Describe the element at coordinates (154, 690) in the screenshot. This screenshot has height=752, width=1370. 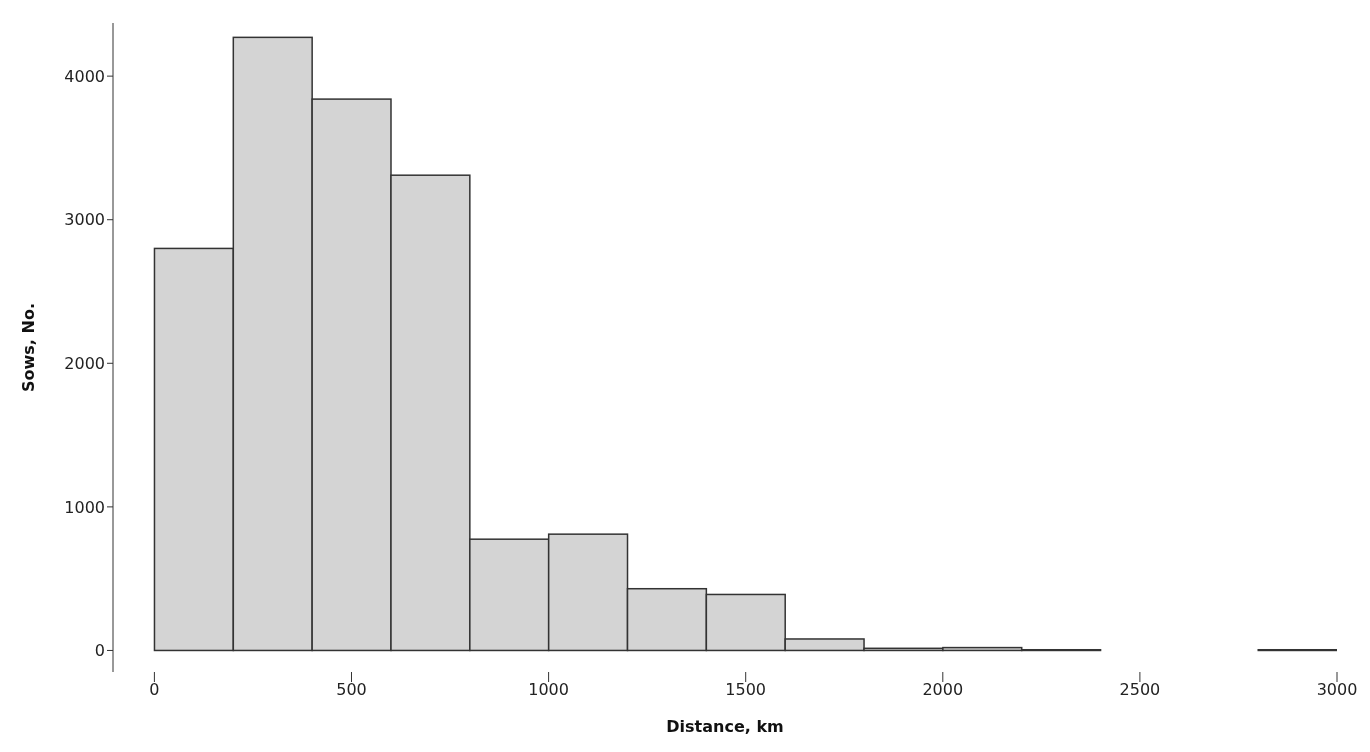
I see `x-tick-label: 0` at that location.